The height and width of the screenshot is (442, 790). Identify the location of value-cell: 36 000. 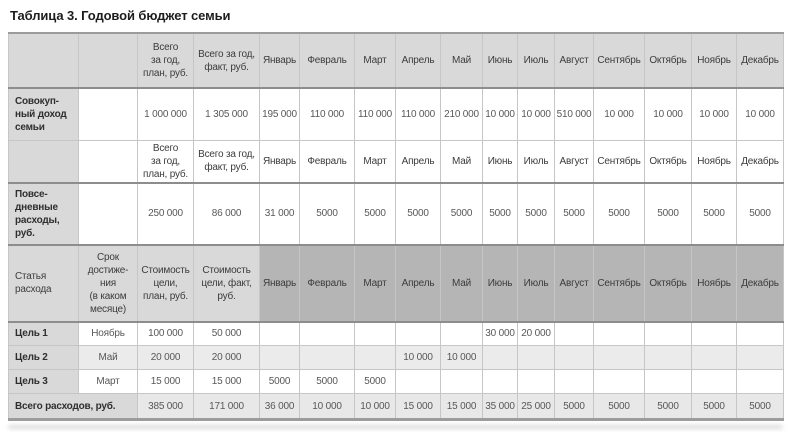
(279, 407).